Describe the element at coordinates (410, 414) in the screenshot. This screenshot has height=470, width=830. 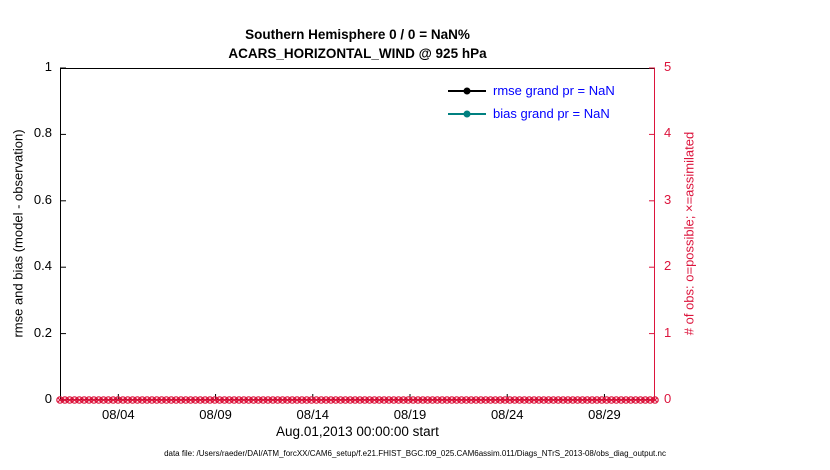
I see `x-tick-label: 08/19` at that location.